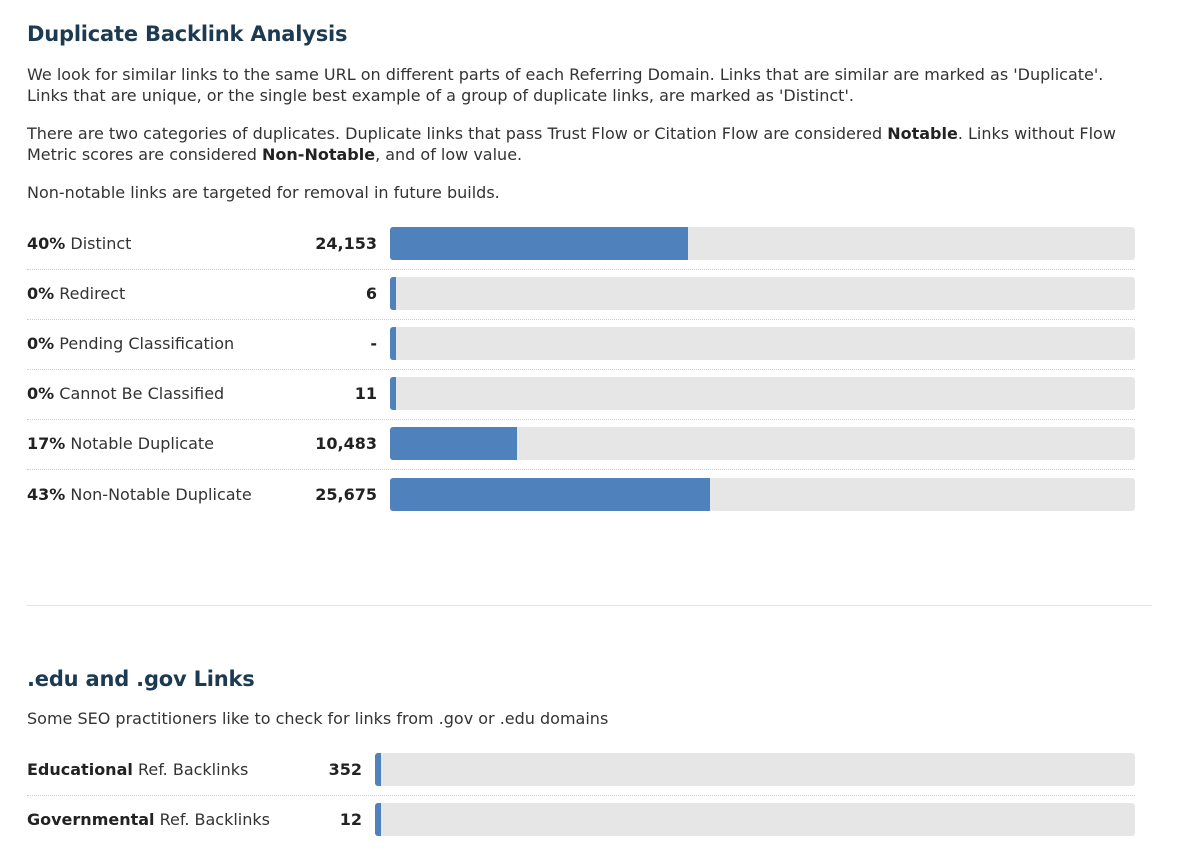 The width and height of the screenshot is (1179, 862). I want to click on breakdown-label: 43% Non-Notable Duplicate, so click(139, 494).